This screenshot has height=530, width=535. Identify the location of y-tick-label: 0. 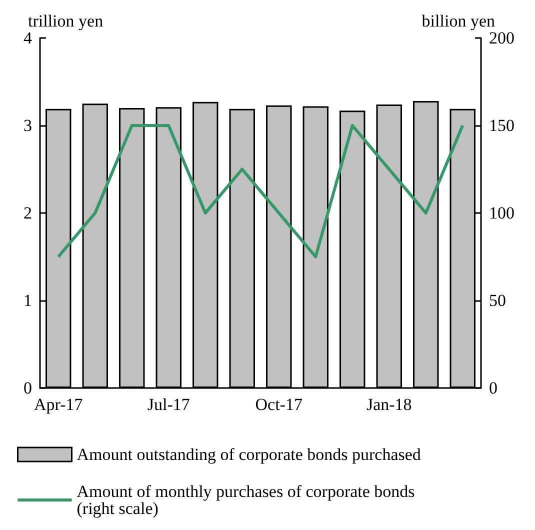
(28, 388).